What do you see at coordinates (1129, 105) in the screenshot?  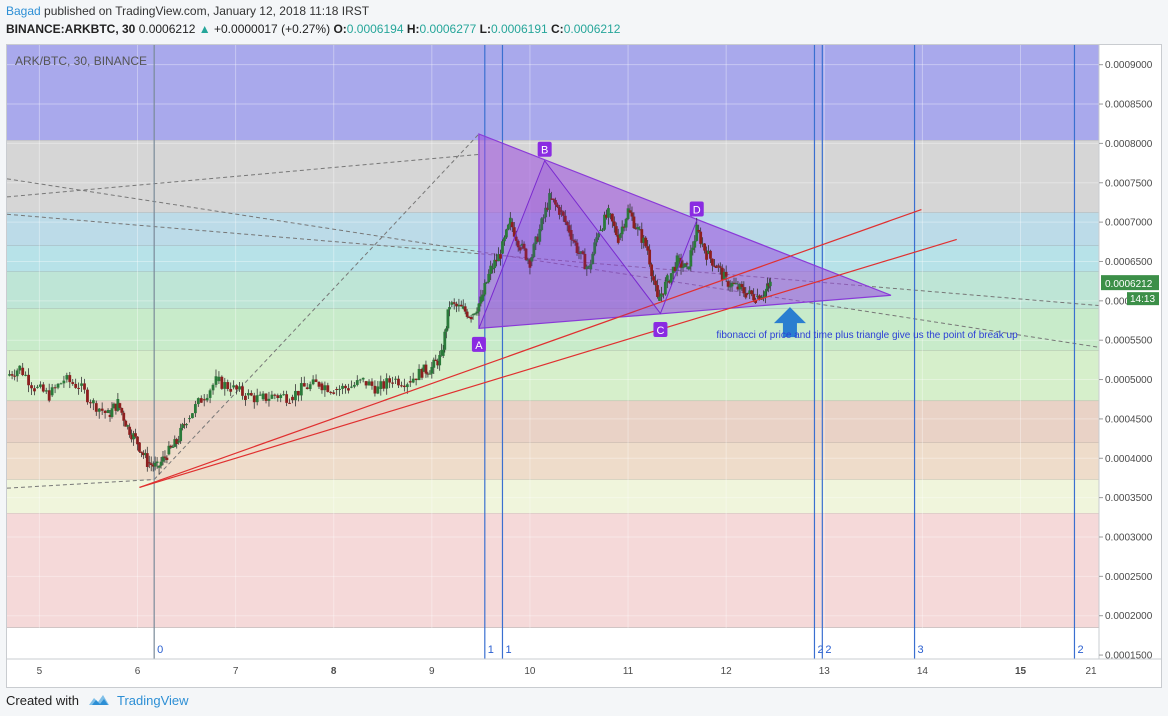 I see `price-tick-label: 0.0008500` at bounding box center [1129, 105].